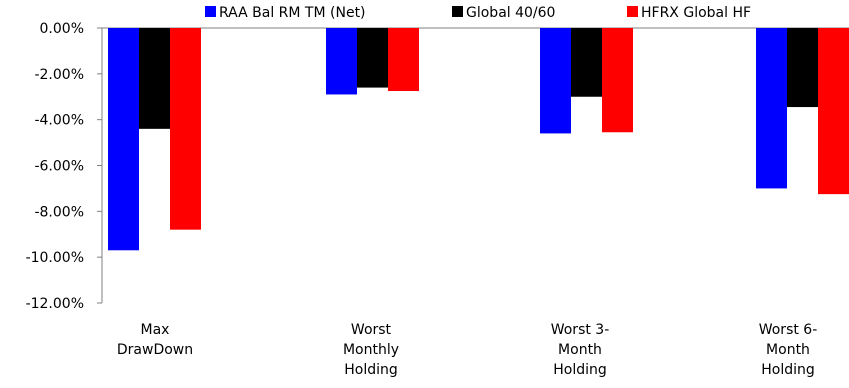  What do you see at coordinates (123, 139) in the screenshot?
I see `bar-raa-bal-rm-tm-net--0` at bounding box center [123, 139].